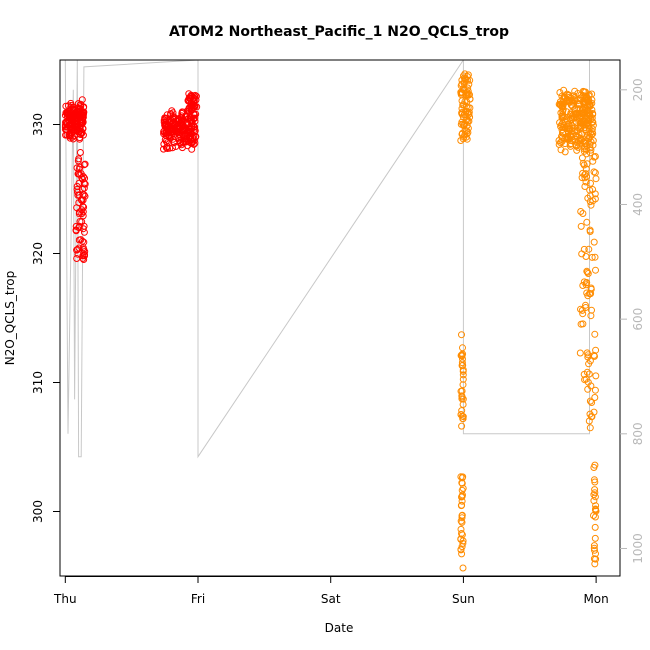 This screenshot has width=650, height=650. I want to click on x-tick-label: Thu, so click(65, 599).